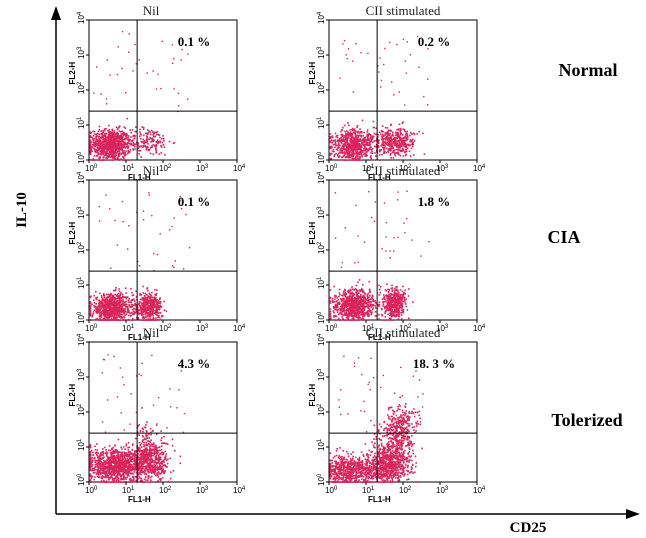 The width and height of the screenshot is (646, 538). I want to click on x-tick-label: 103, so click(202, 328).